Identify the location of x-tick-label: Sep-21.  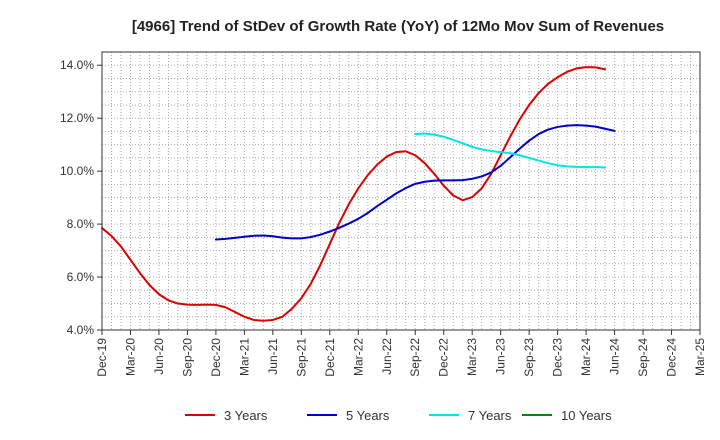
(301, 357).